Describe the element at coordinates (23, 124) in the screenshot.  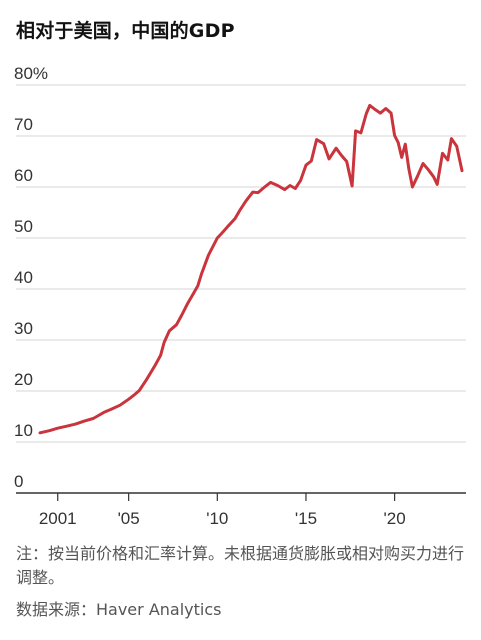
I see `y-tick-label: 70` at that location.